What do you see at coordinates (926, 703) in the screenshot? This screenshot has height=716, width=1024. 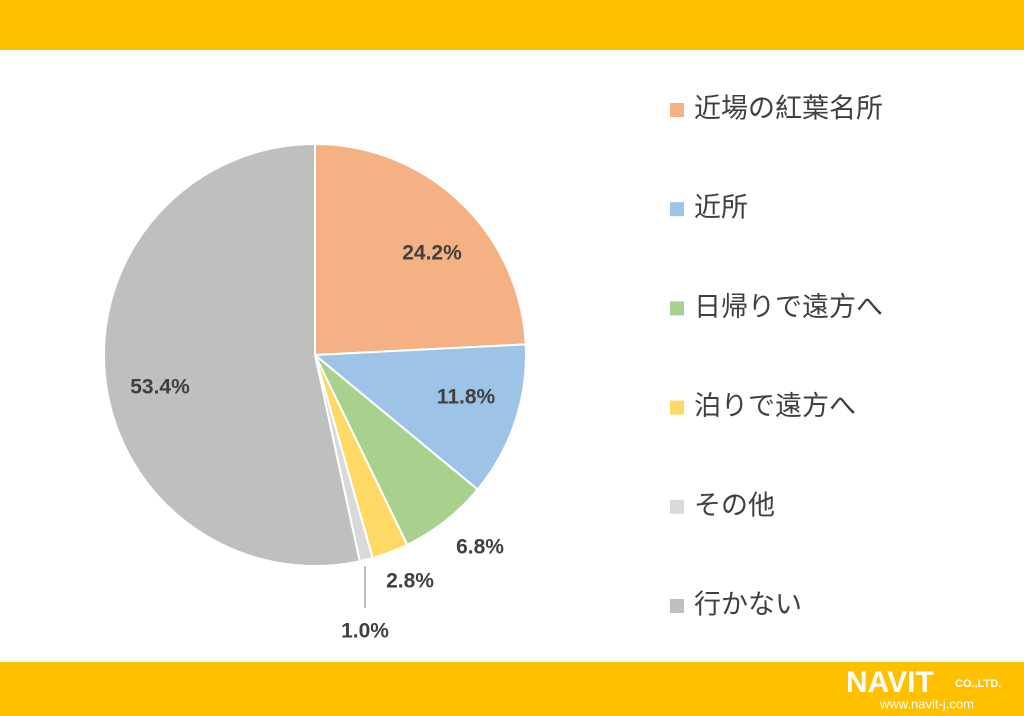 I see `logo-url: www.navit-j.com` at bounding box center [926, 703].